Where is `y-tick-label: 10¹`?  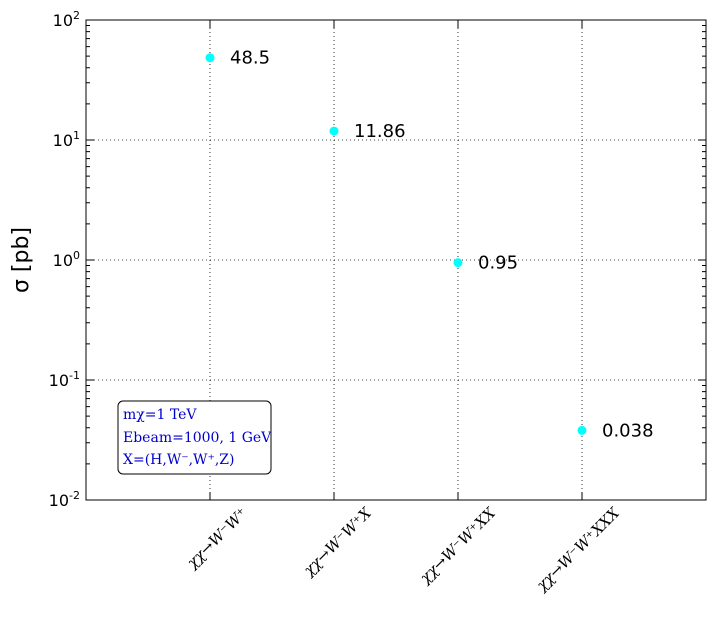
y-tick-label: 10¹ is located at coordinates (66, 139).